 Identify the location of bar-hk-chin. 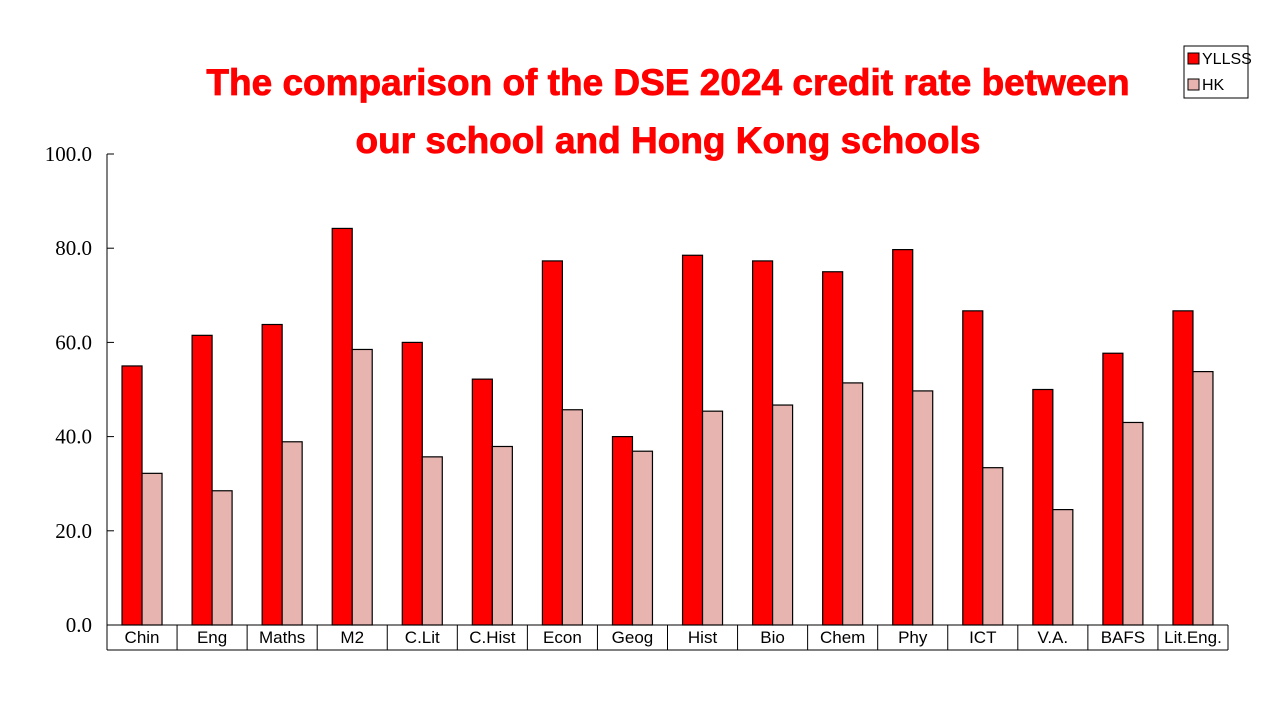
(152, 549).